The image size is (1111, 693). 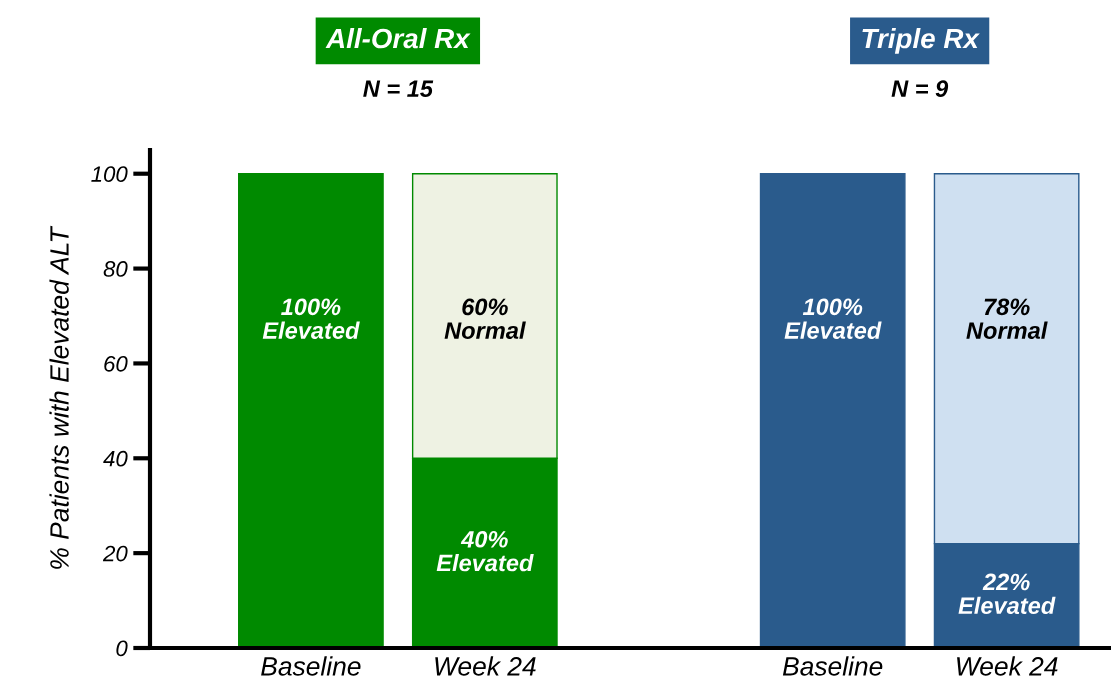 I want to click on text: Triple Rx, so click(x=921, y=40).